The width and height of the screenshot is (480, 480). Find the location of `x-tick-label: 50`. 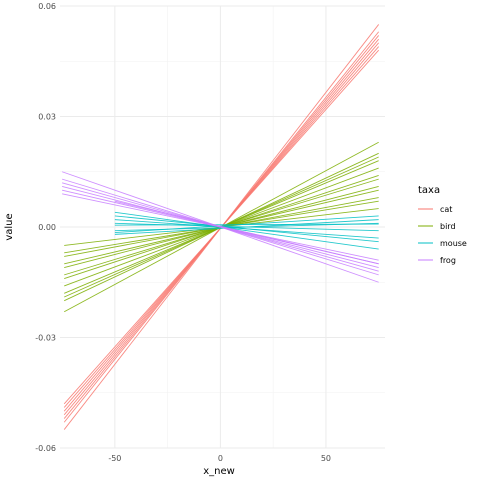

x-tick-label: 50 is located at coordinates (326, 458).